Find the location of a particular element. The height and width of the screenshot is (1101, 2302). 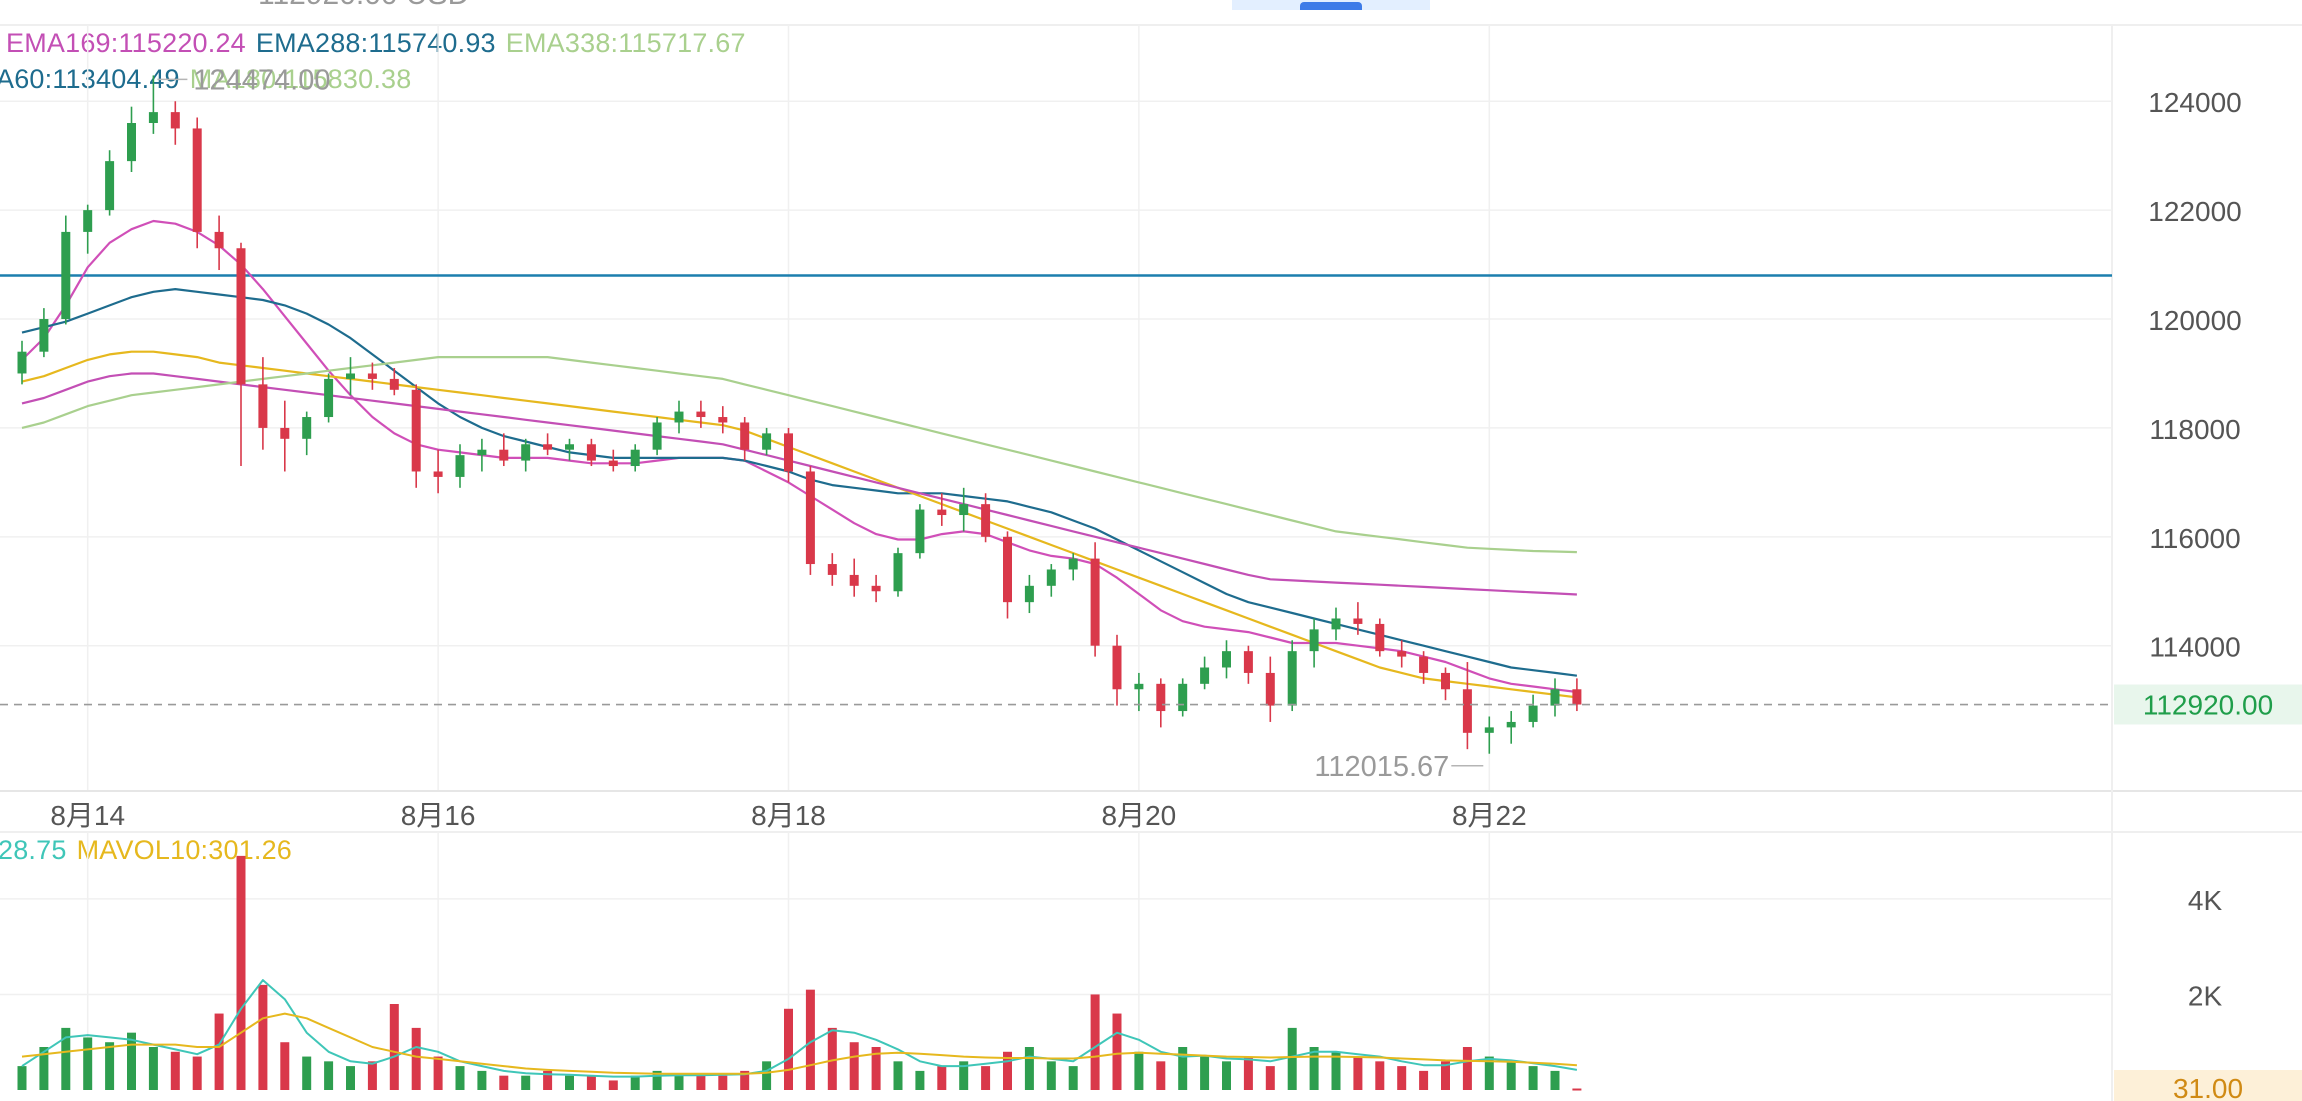

indicator-label: MA180:115830.38 is located at coordinates (300, 79).